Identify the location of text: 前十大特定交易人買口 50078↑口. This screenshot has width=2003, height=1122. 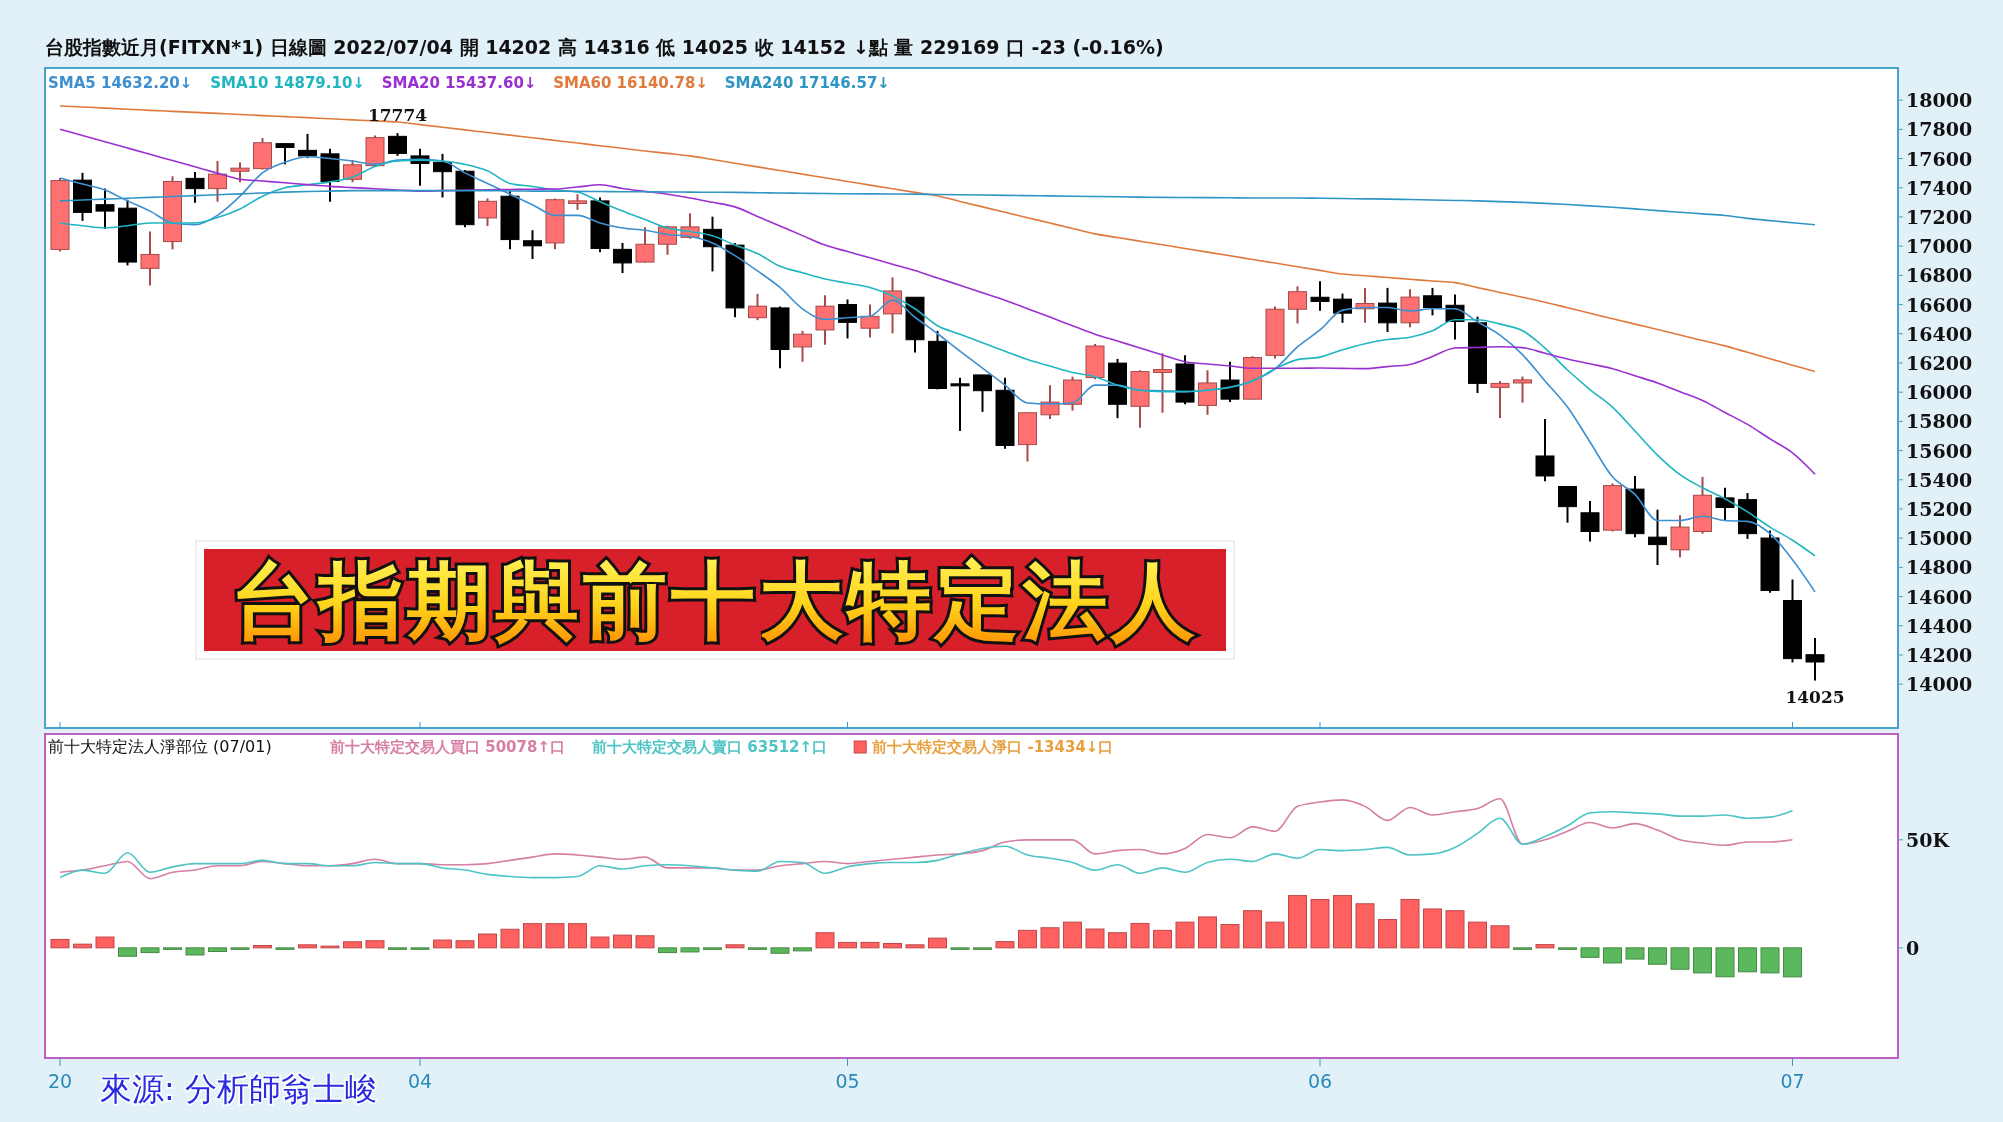
(447, 747).